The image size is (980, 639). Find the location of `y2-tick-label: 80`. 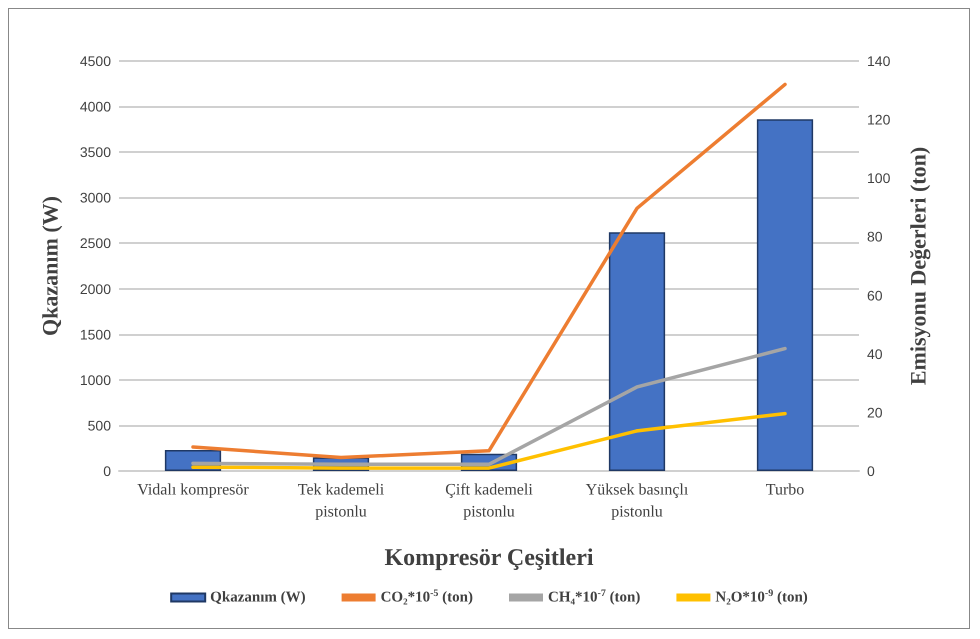

y2-tick-label: 80 is located at coordinates (875, 236).